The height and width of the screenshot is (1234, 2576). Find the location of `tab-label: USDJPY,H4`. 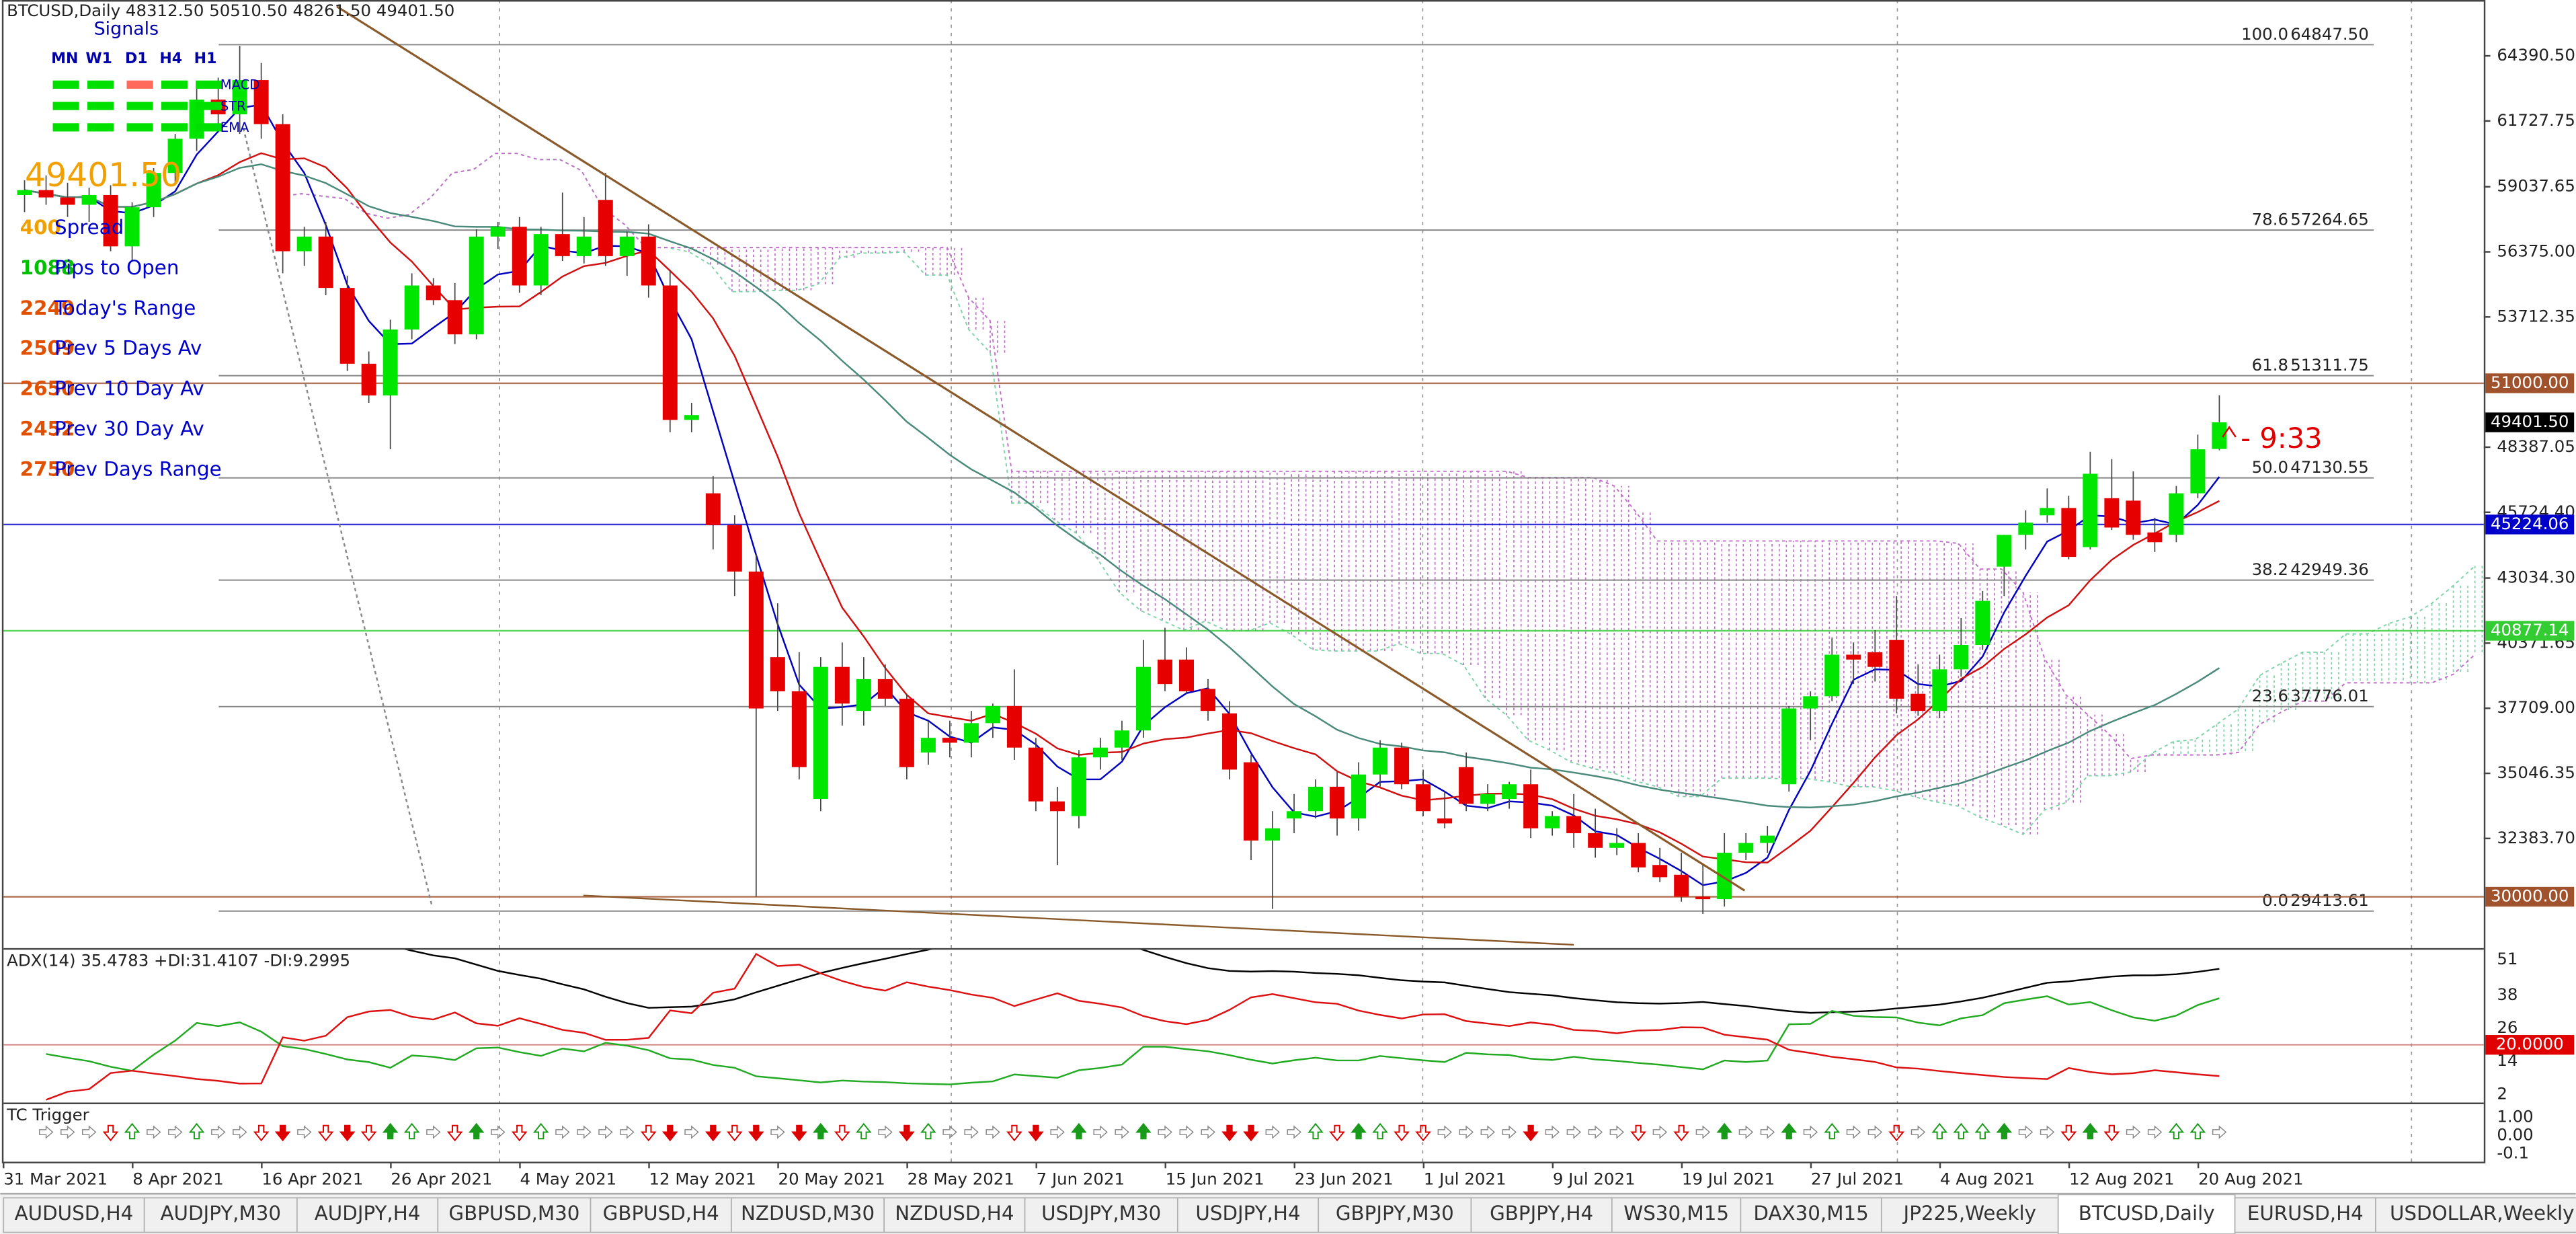

tab-label: USDJPY,H4 is located at coordinates (1247, 1214).